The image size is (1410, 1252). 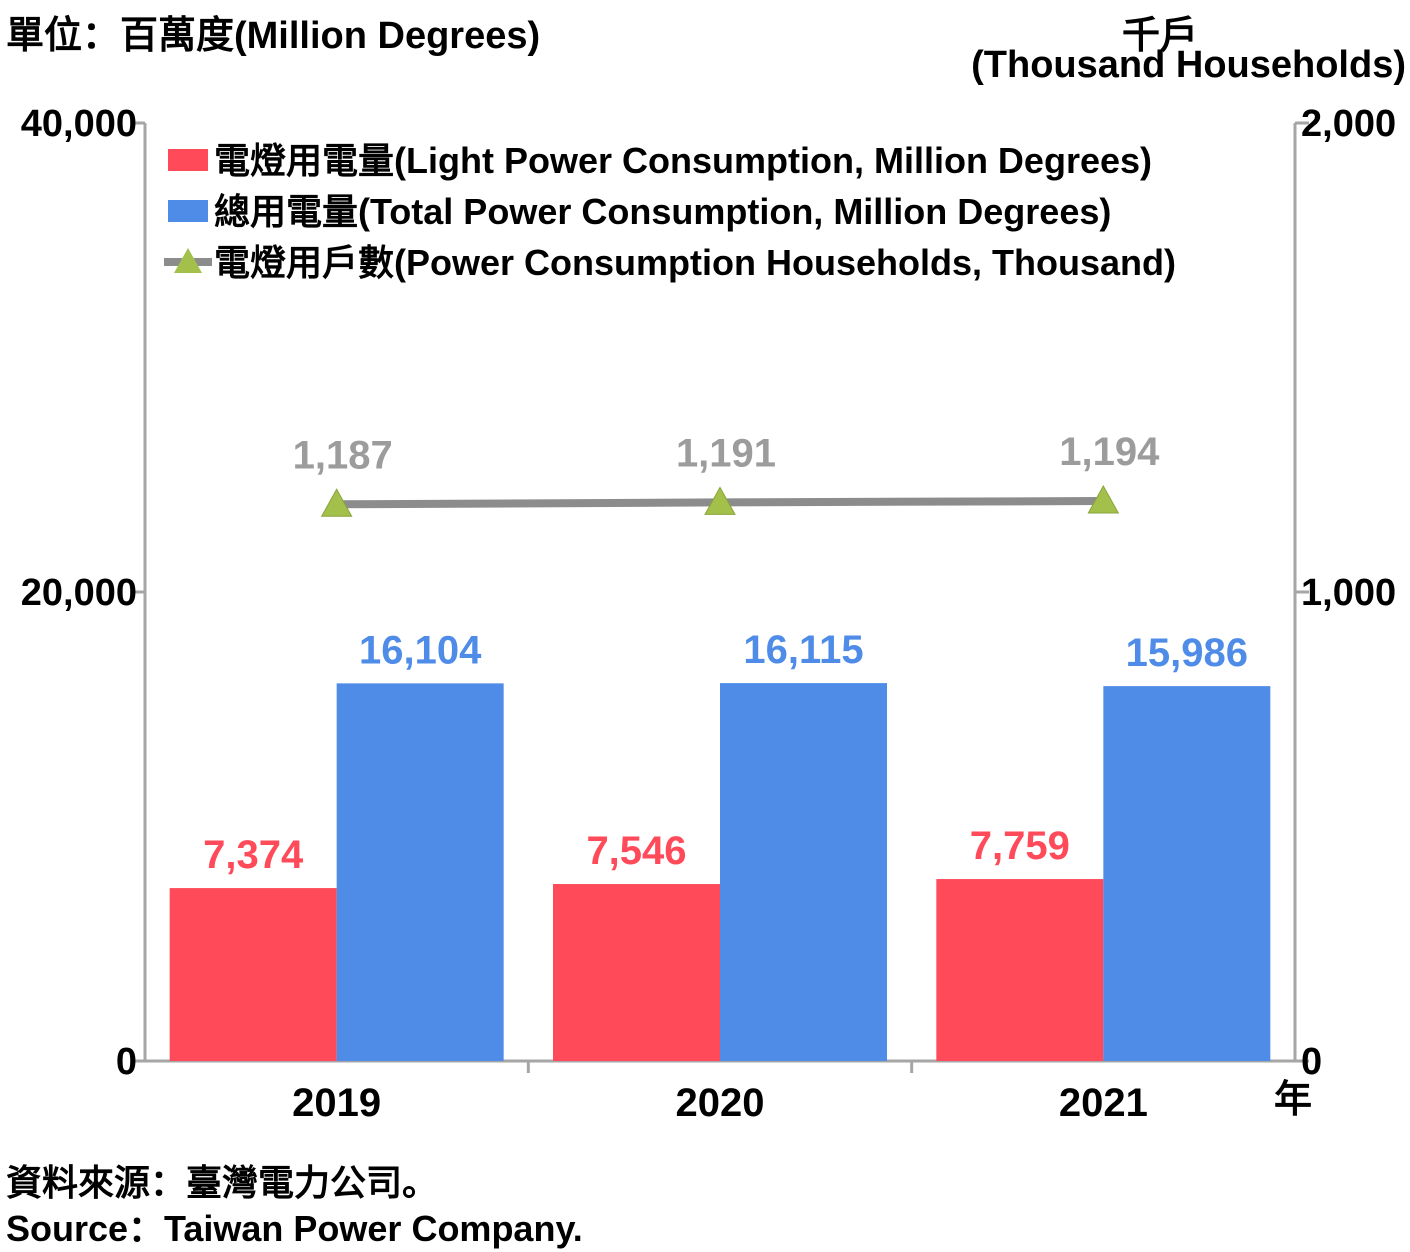 I want to click on data-label-light-power: 7,759, so click(x=1020, y=846).